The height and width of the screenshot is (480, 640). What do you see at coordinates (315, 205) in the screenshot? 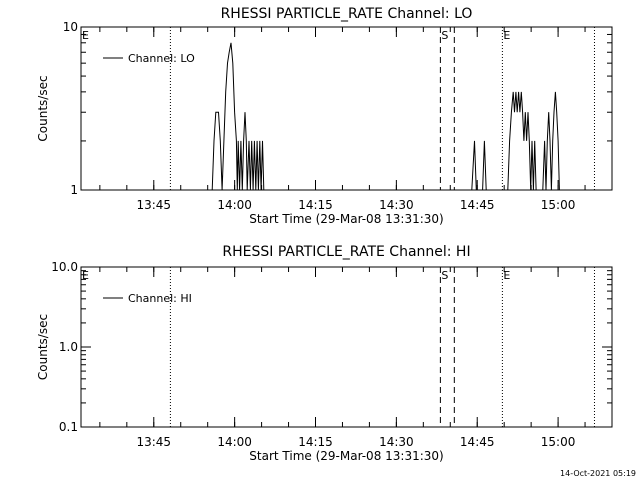
I see `chart-0-x-tick-label: 14:15` at bounding box center [315, 205].